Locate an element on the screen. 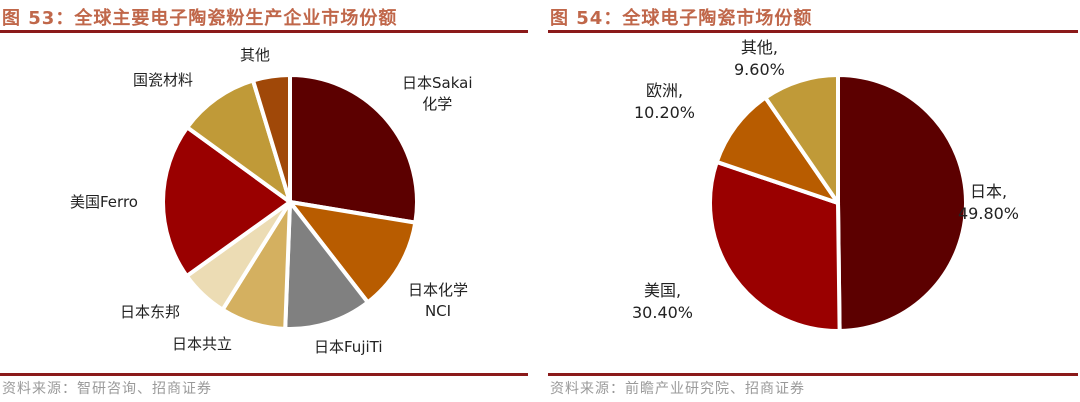 Image resolution: width=1080 pixels, height=402 pixels. figure-54-title: 图 54：全球电子陶瓷市场份额 is located at coordinates (681, 18).